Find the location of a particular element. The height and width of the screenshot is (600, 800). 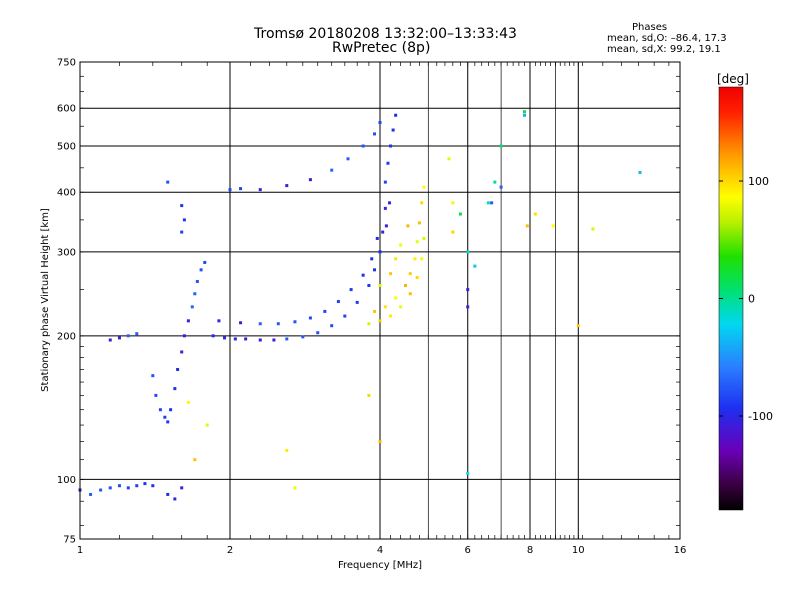

colorbar-tick-label: -100 is located at coordinates (760, 416).